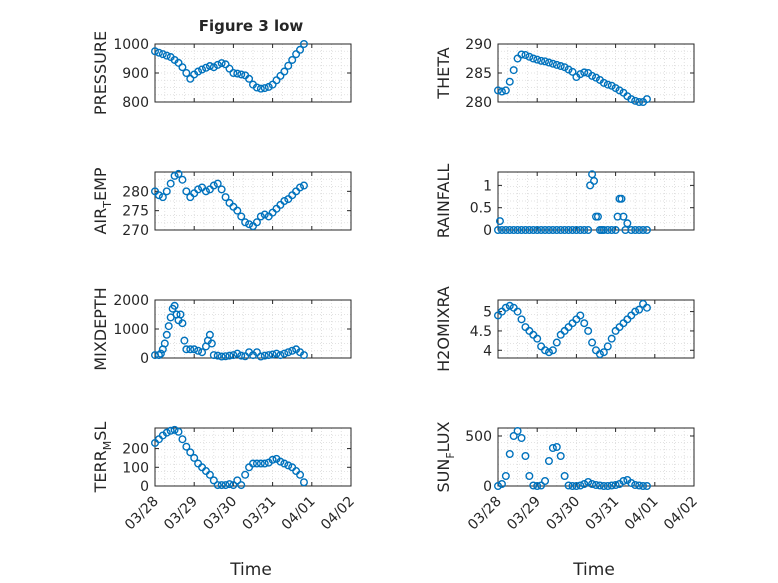  What do you see at coordinates (564, 329) in the screenshot?
I see `subplot-6: 4 4.5 5 H2OMIXRA` at bounding box center [564, 329].